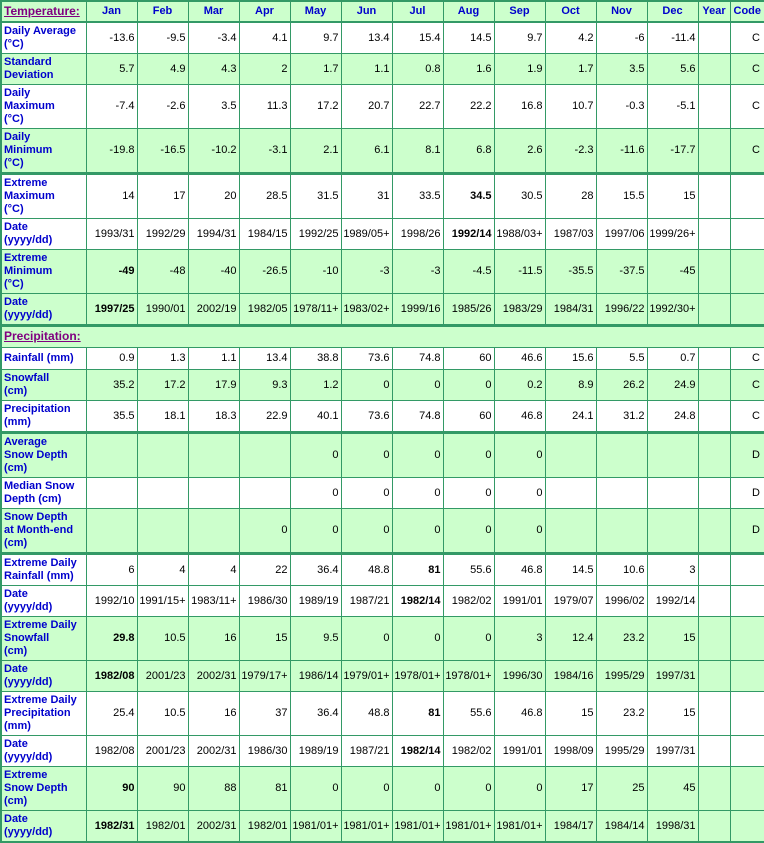 The width and height of the screenshot is (764, 843). I want to click on value-cell: 1997/31, so click(672, 676).